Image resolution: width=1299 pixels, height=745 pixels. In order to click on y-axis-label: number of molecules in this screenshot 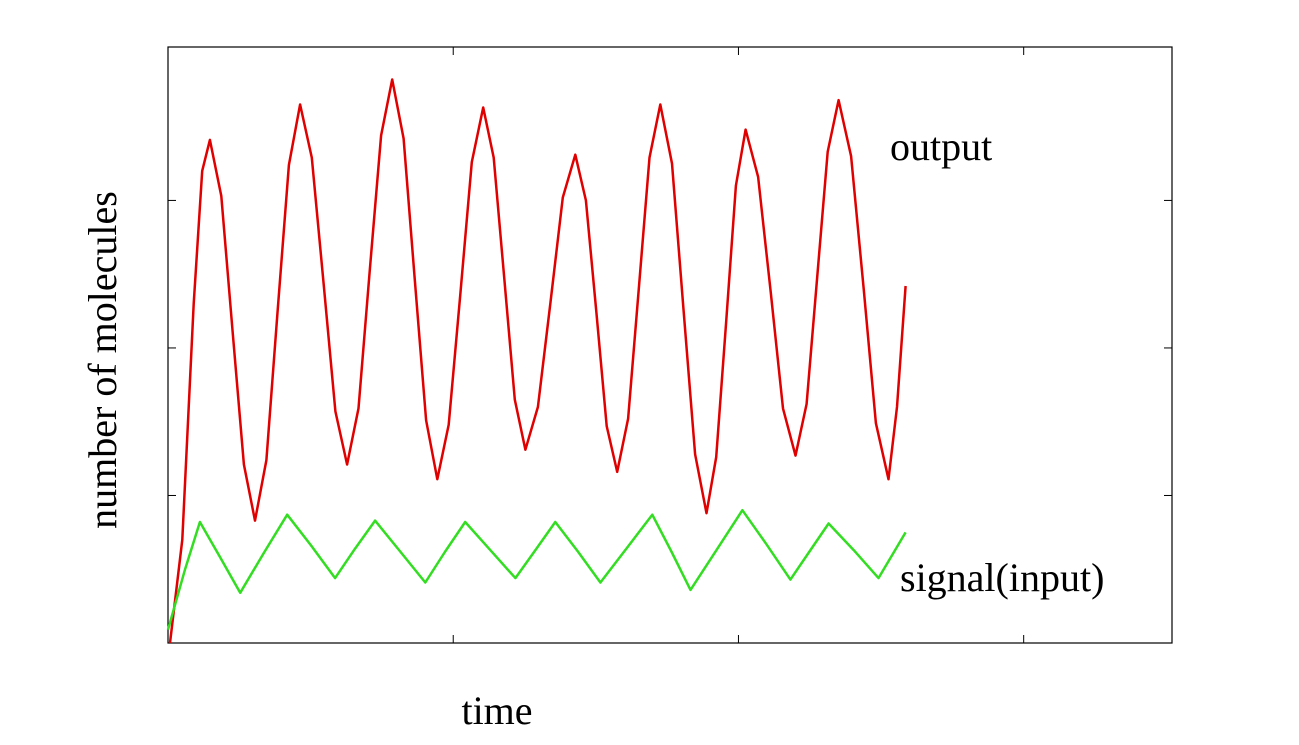, I will do `click(102, 360)`.